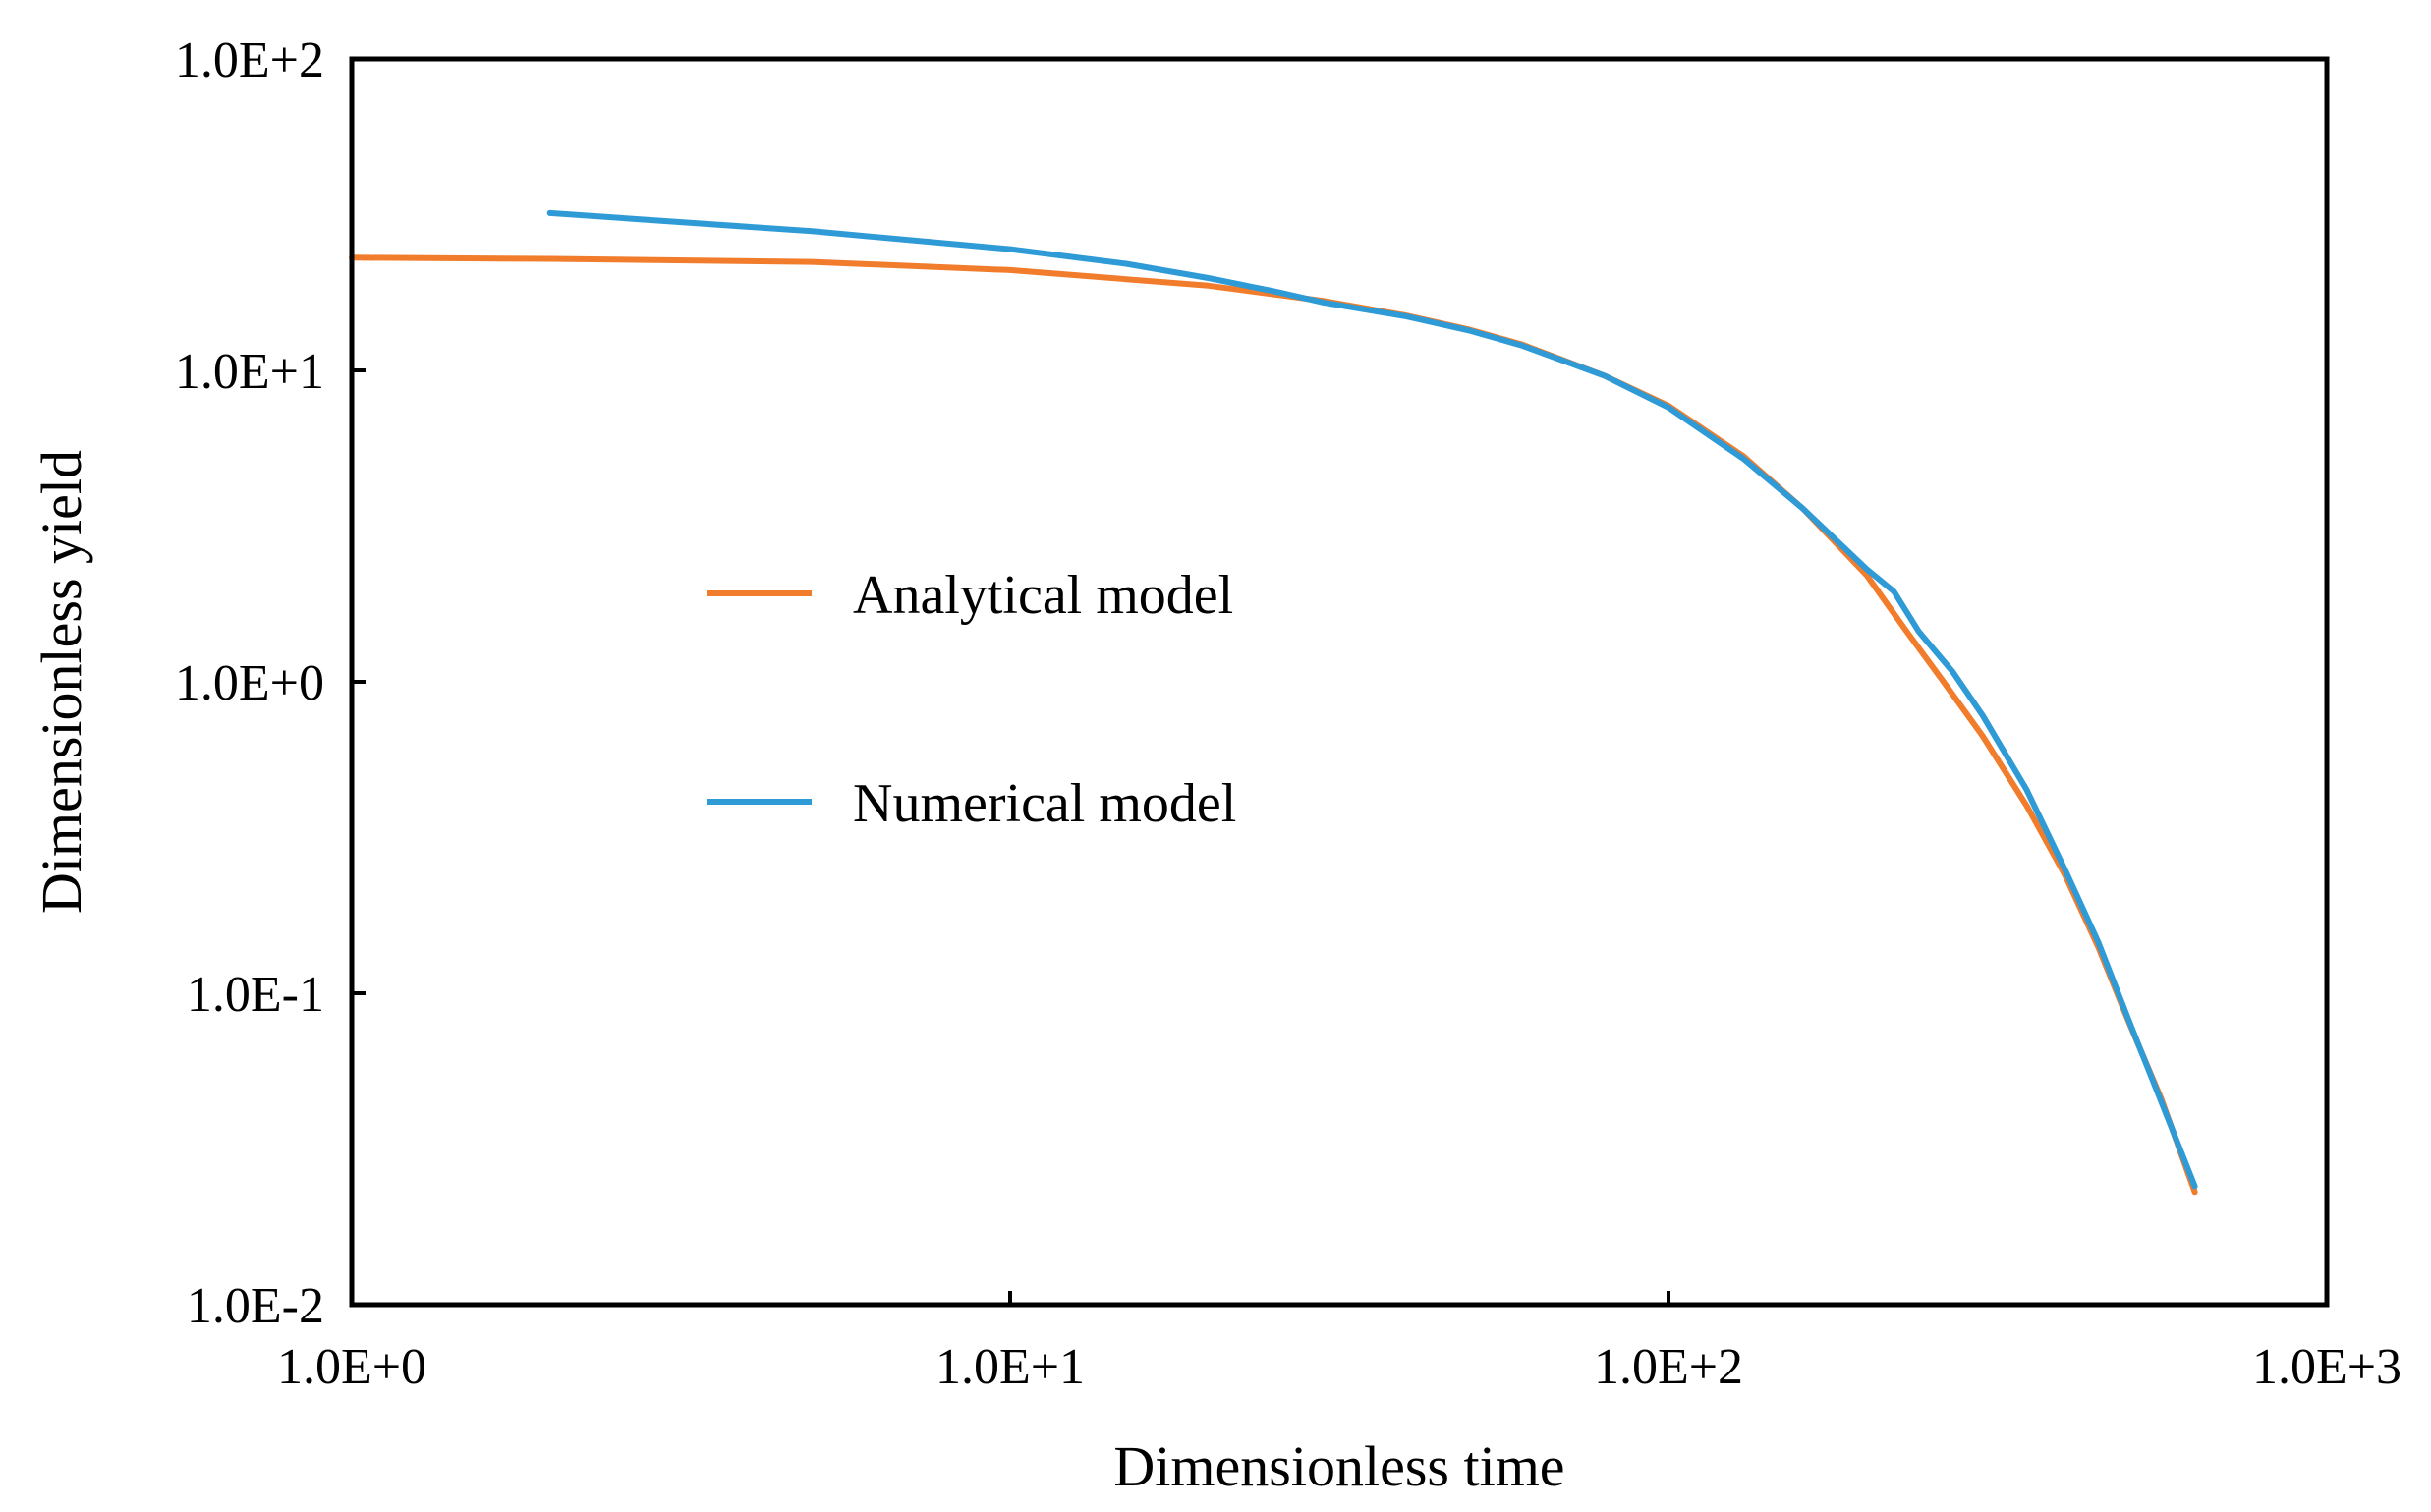 The width and height of the screenshot is (2431, 1512). What do you see at coordinates (61, 682) in the screenshot?
I see `y-axis-title: Dimensionless yield` at bounding box center [61, 682].